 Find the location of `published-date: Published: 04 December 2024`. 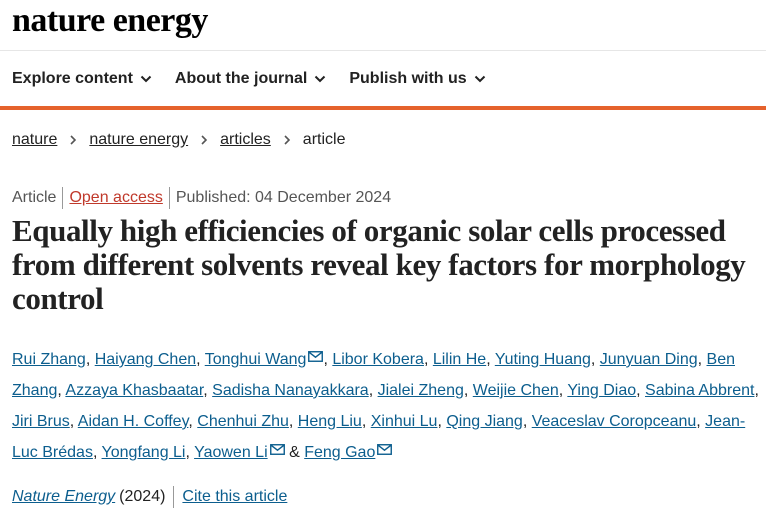

published-date: Published: 04 December 2024 is located at coordinates (283, 197).